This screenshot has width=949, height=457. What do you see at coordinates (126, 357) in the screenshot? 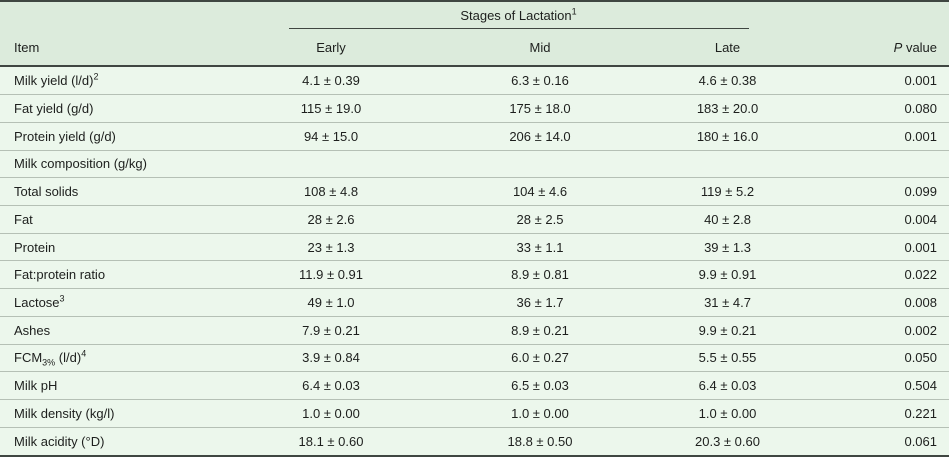
I see `row-label-cell: FCM3% (l/d)4` at bounding box center [126, 357].